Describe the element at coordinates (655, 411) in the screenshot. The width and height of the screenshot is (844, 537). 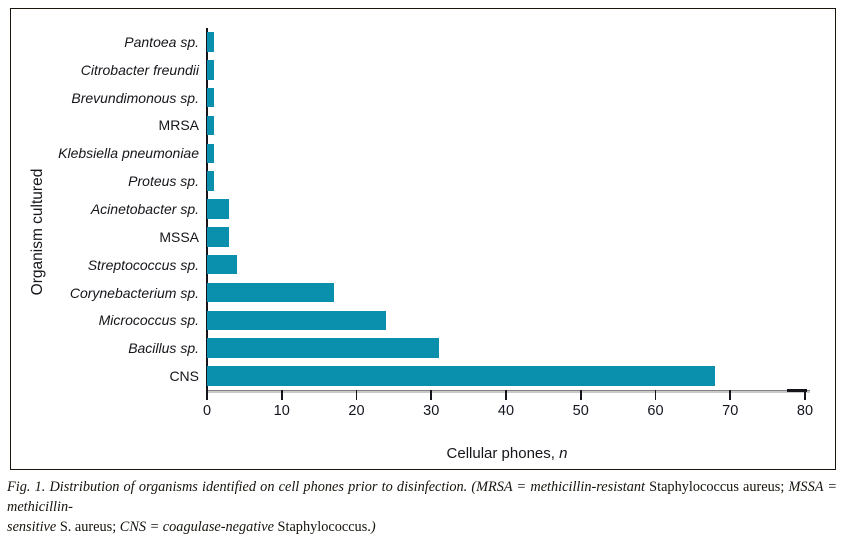
I see `x-axis-tick-label: 60` at that location.